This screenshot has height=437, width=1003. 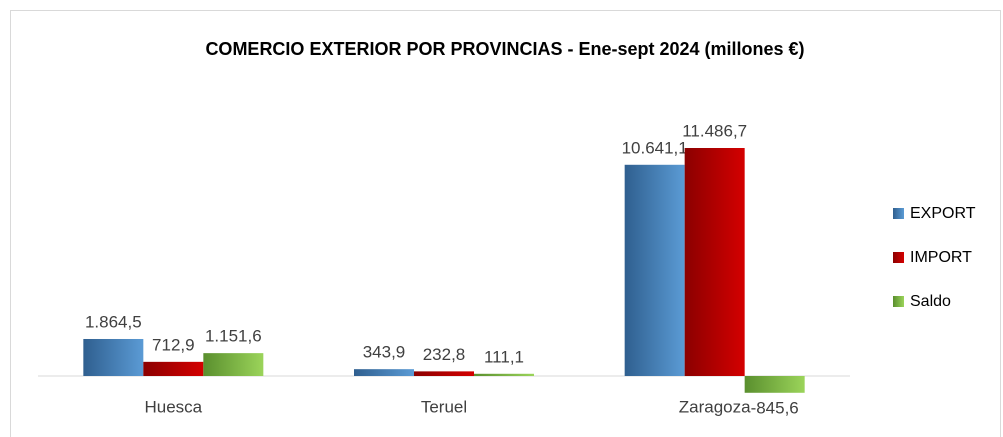 What do you see at coordinates (174, 406) in the screenshot?
I see `x-tick-label: Huesca` at bounding box center [174, 406].